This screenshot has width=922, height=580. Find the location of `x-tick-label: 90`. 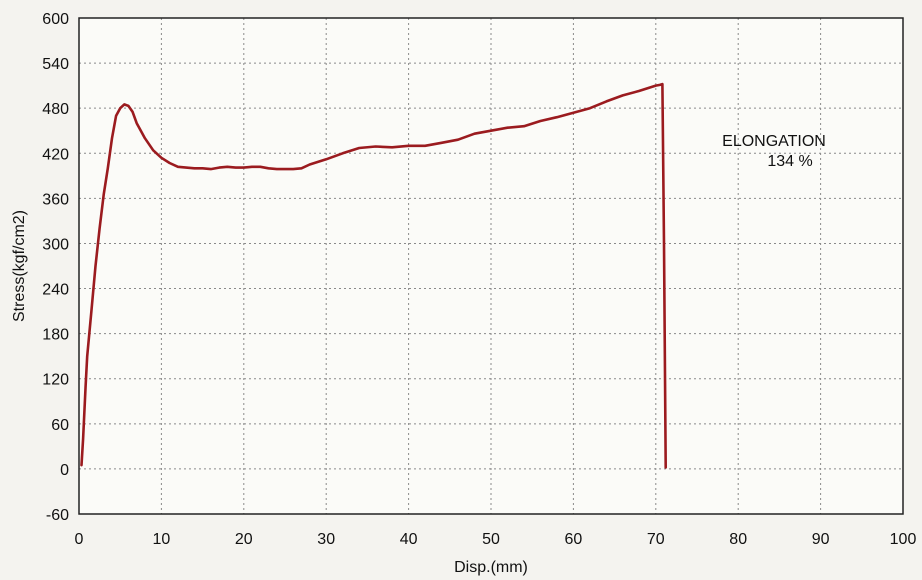

x-tick-label: 90 is located at coordinates (821, 539).